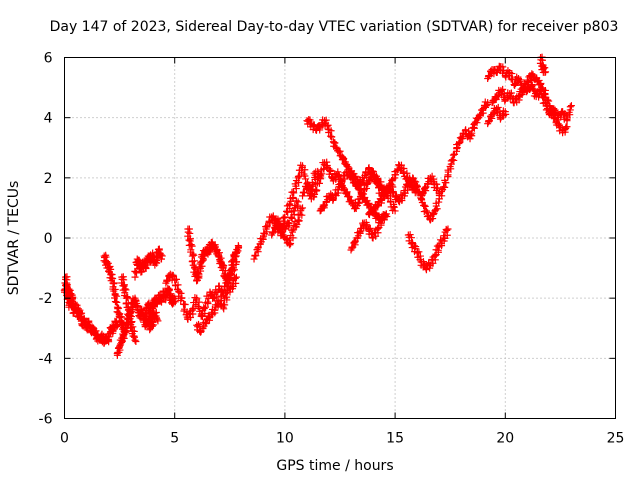 This screenshot has height=480, width=640. What do you see at coordinates (64, 439) in the screenshot?
I see `x-tick-label: 0` at bounding box center [64, 439].